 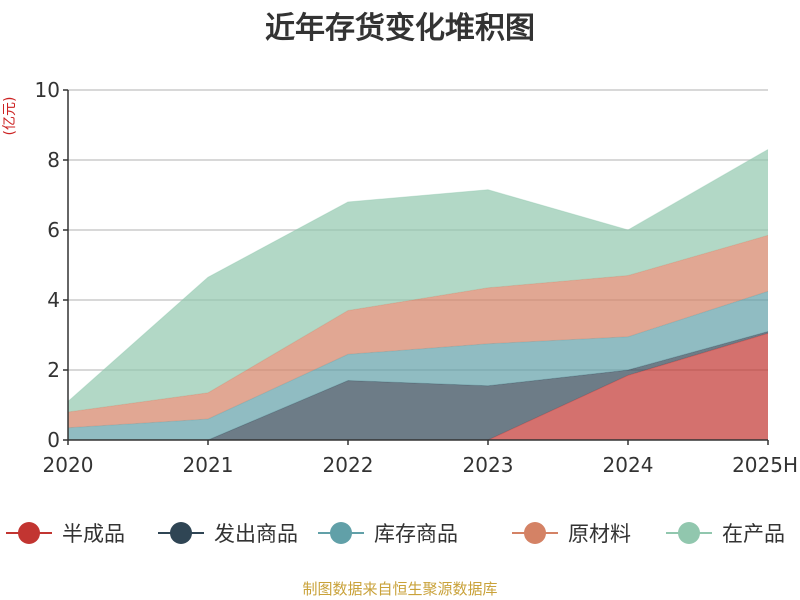 I want to click on y-tick-labels: 0 2 4 6 8 10, so click(x=47, y=265).